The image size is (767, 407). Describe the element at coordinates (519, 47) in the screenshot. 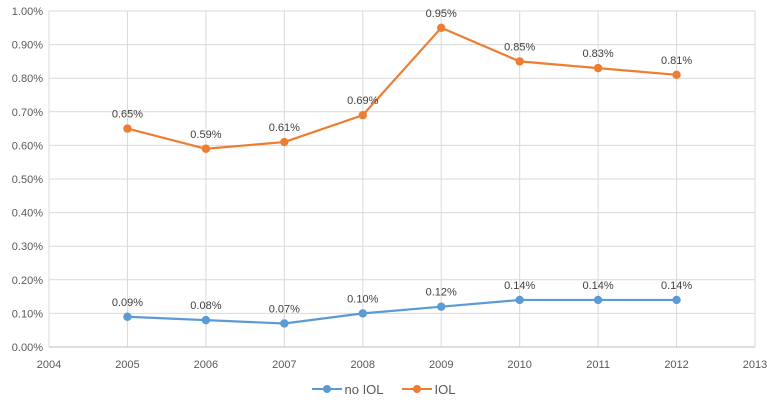

I see `data-label: 0.85%` at that location.